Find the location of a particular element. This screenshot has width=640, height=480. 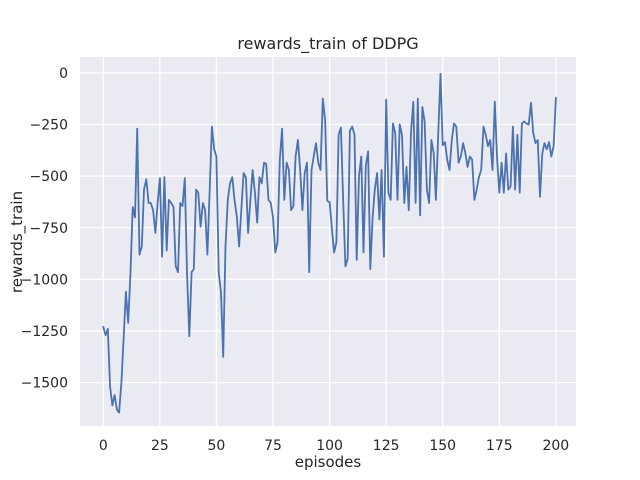

x-tick-label: 200 is located at coordinates (555, 446).